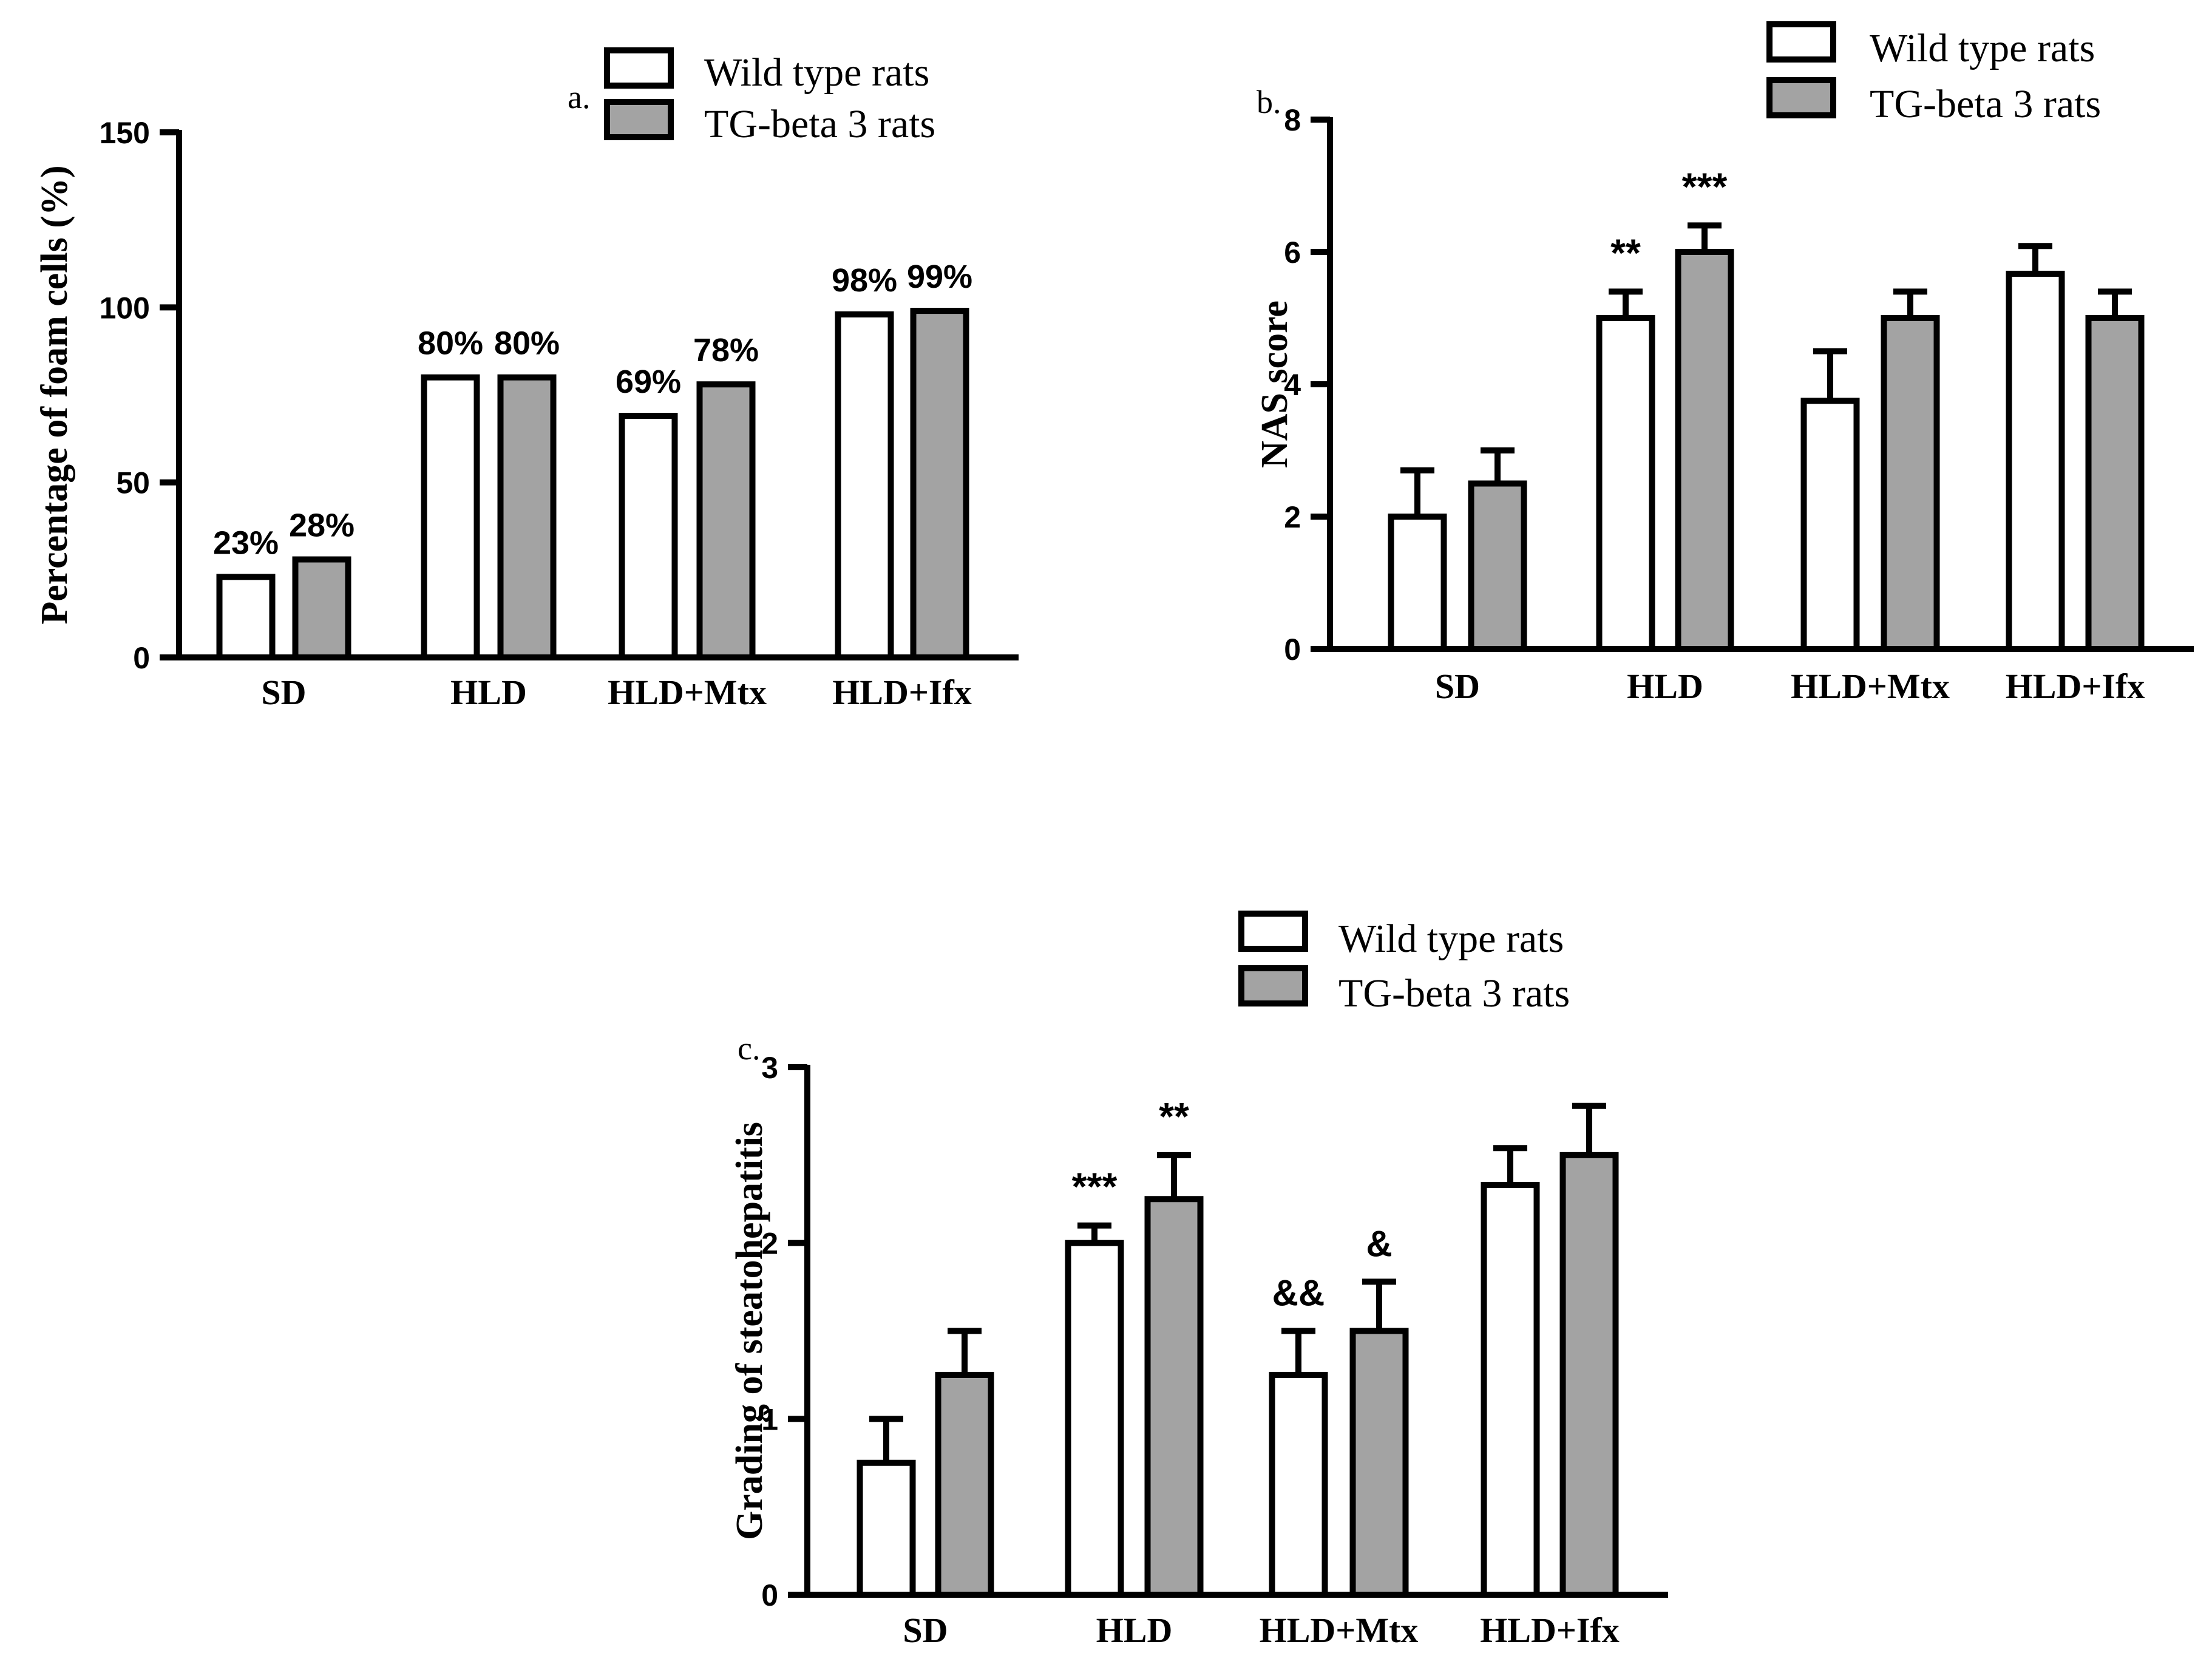  What do you see at coordinates (749, 1048) in the screenshot?
I see `panel-label: c.` at bounding box center [749, 1048].